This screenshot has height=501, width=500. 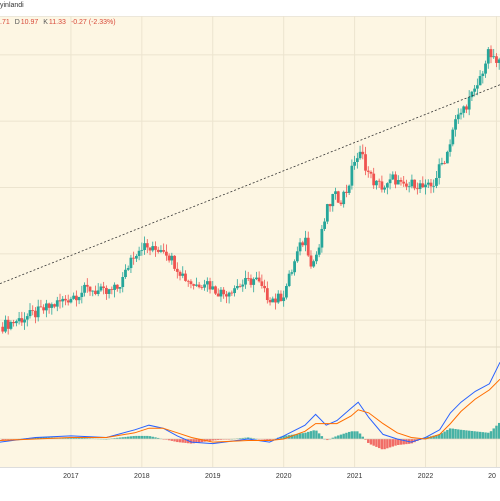 I want to click on close-label: K, so click(x=45, y=22).